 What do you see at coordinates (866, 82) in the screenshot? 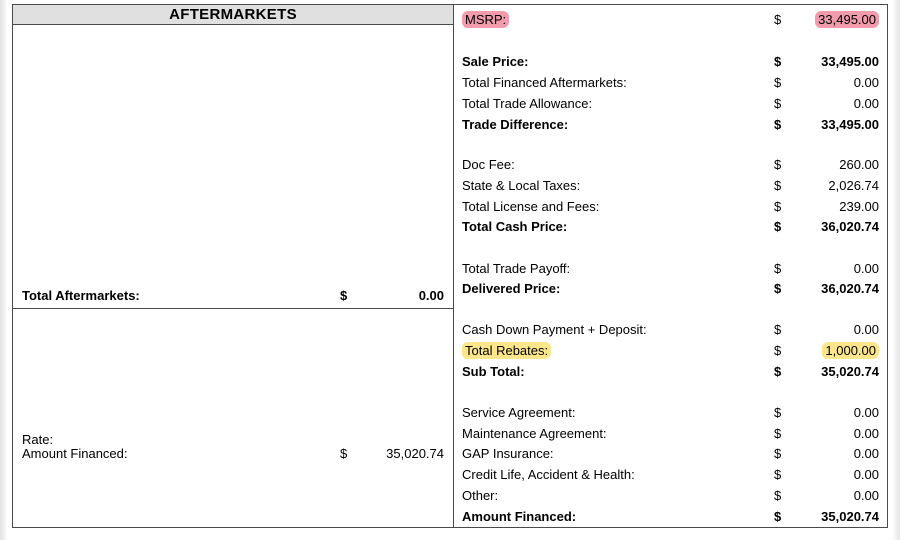
I see `total-financed-aftermarkets-amount: 0.00` at bounding box center [866, 82].